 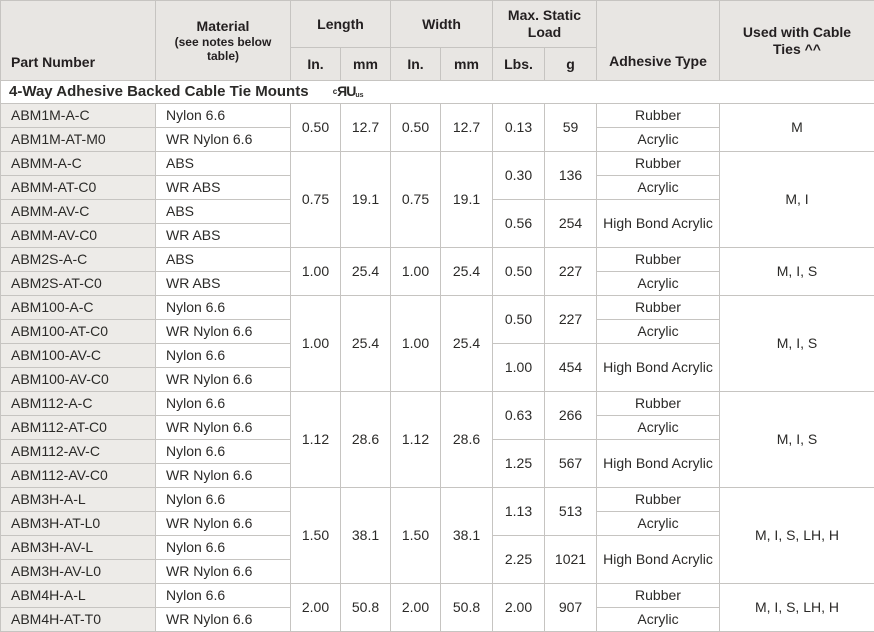 What do you see at coordinates (415, 199) in the screenshot?
I see `width-in-cell: 0.75` at bounding box center [415, 199].